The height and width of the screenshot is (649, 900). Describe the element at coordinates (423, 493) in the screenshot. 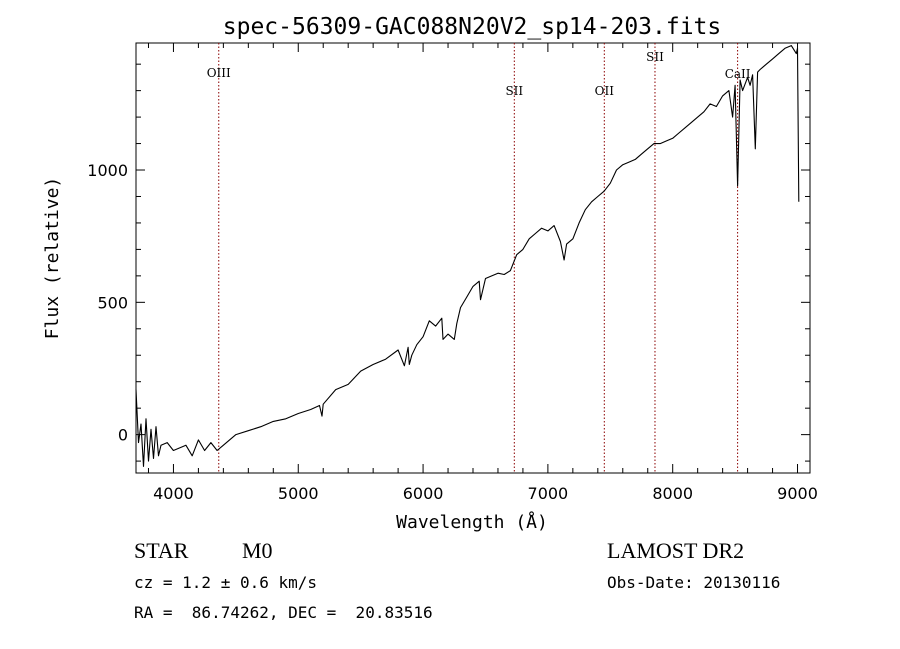

I see `x-tick-label: 6000` at that location.